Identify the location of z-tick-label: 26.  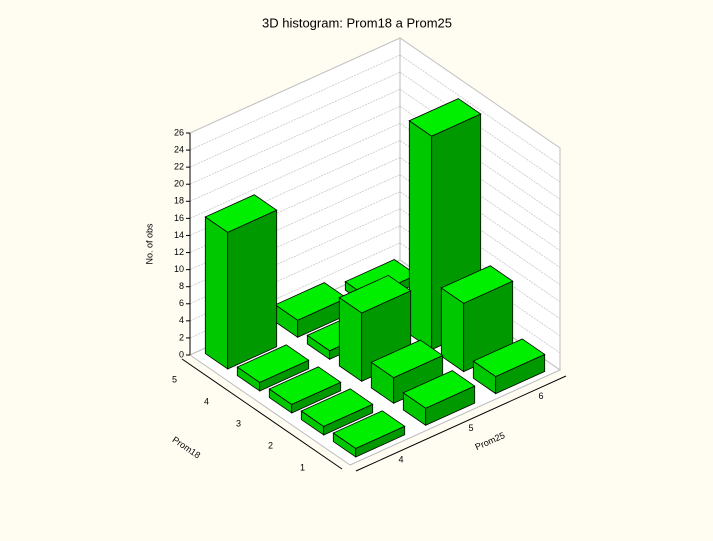
(179, 132).